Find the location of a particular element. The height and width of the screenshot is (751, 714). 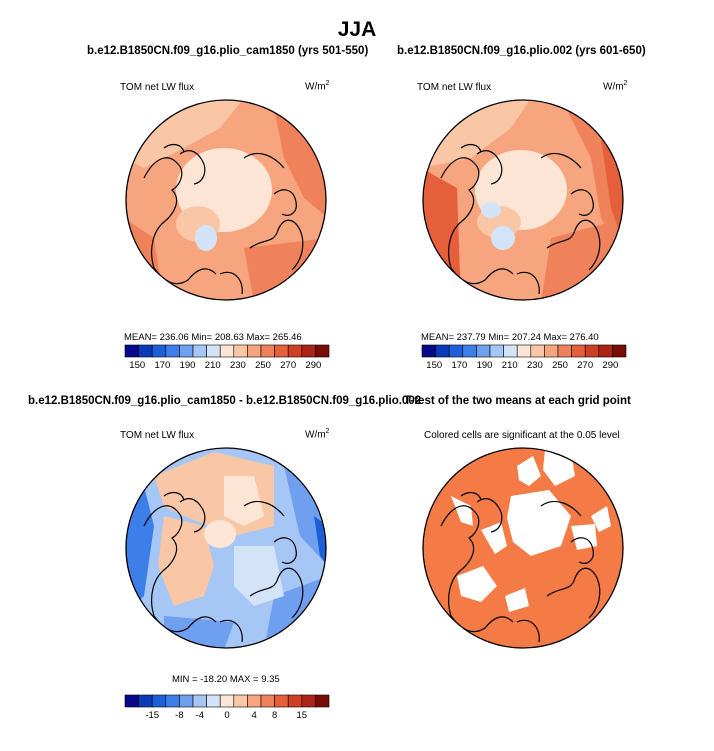

colorbar-tick-label: 0 is located at coordinates (227, 715).